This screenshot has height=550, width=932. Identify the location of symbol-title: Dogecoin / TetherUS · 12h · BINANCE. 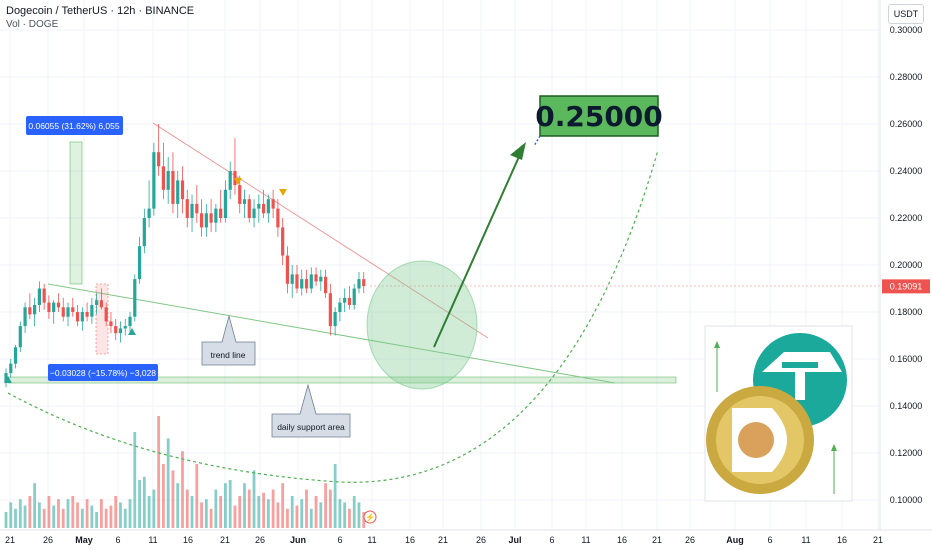
(100, 11).